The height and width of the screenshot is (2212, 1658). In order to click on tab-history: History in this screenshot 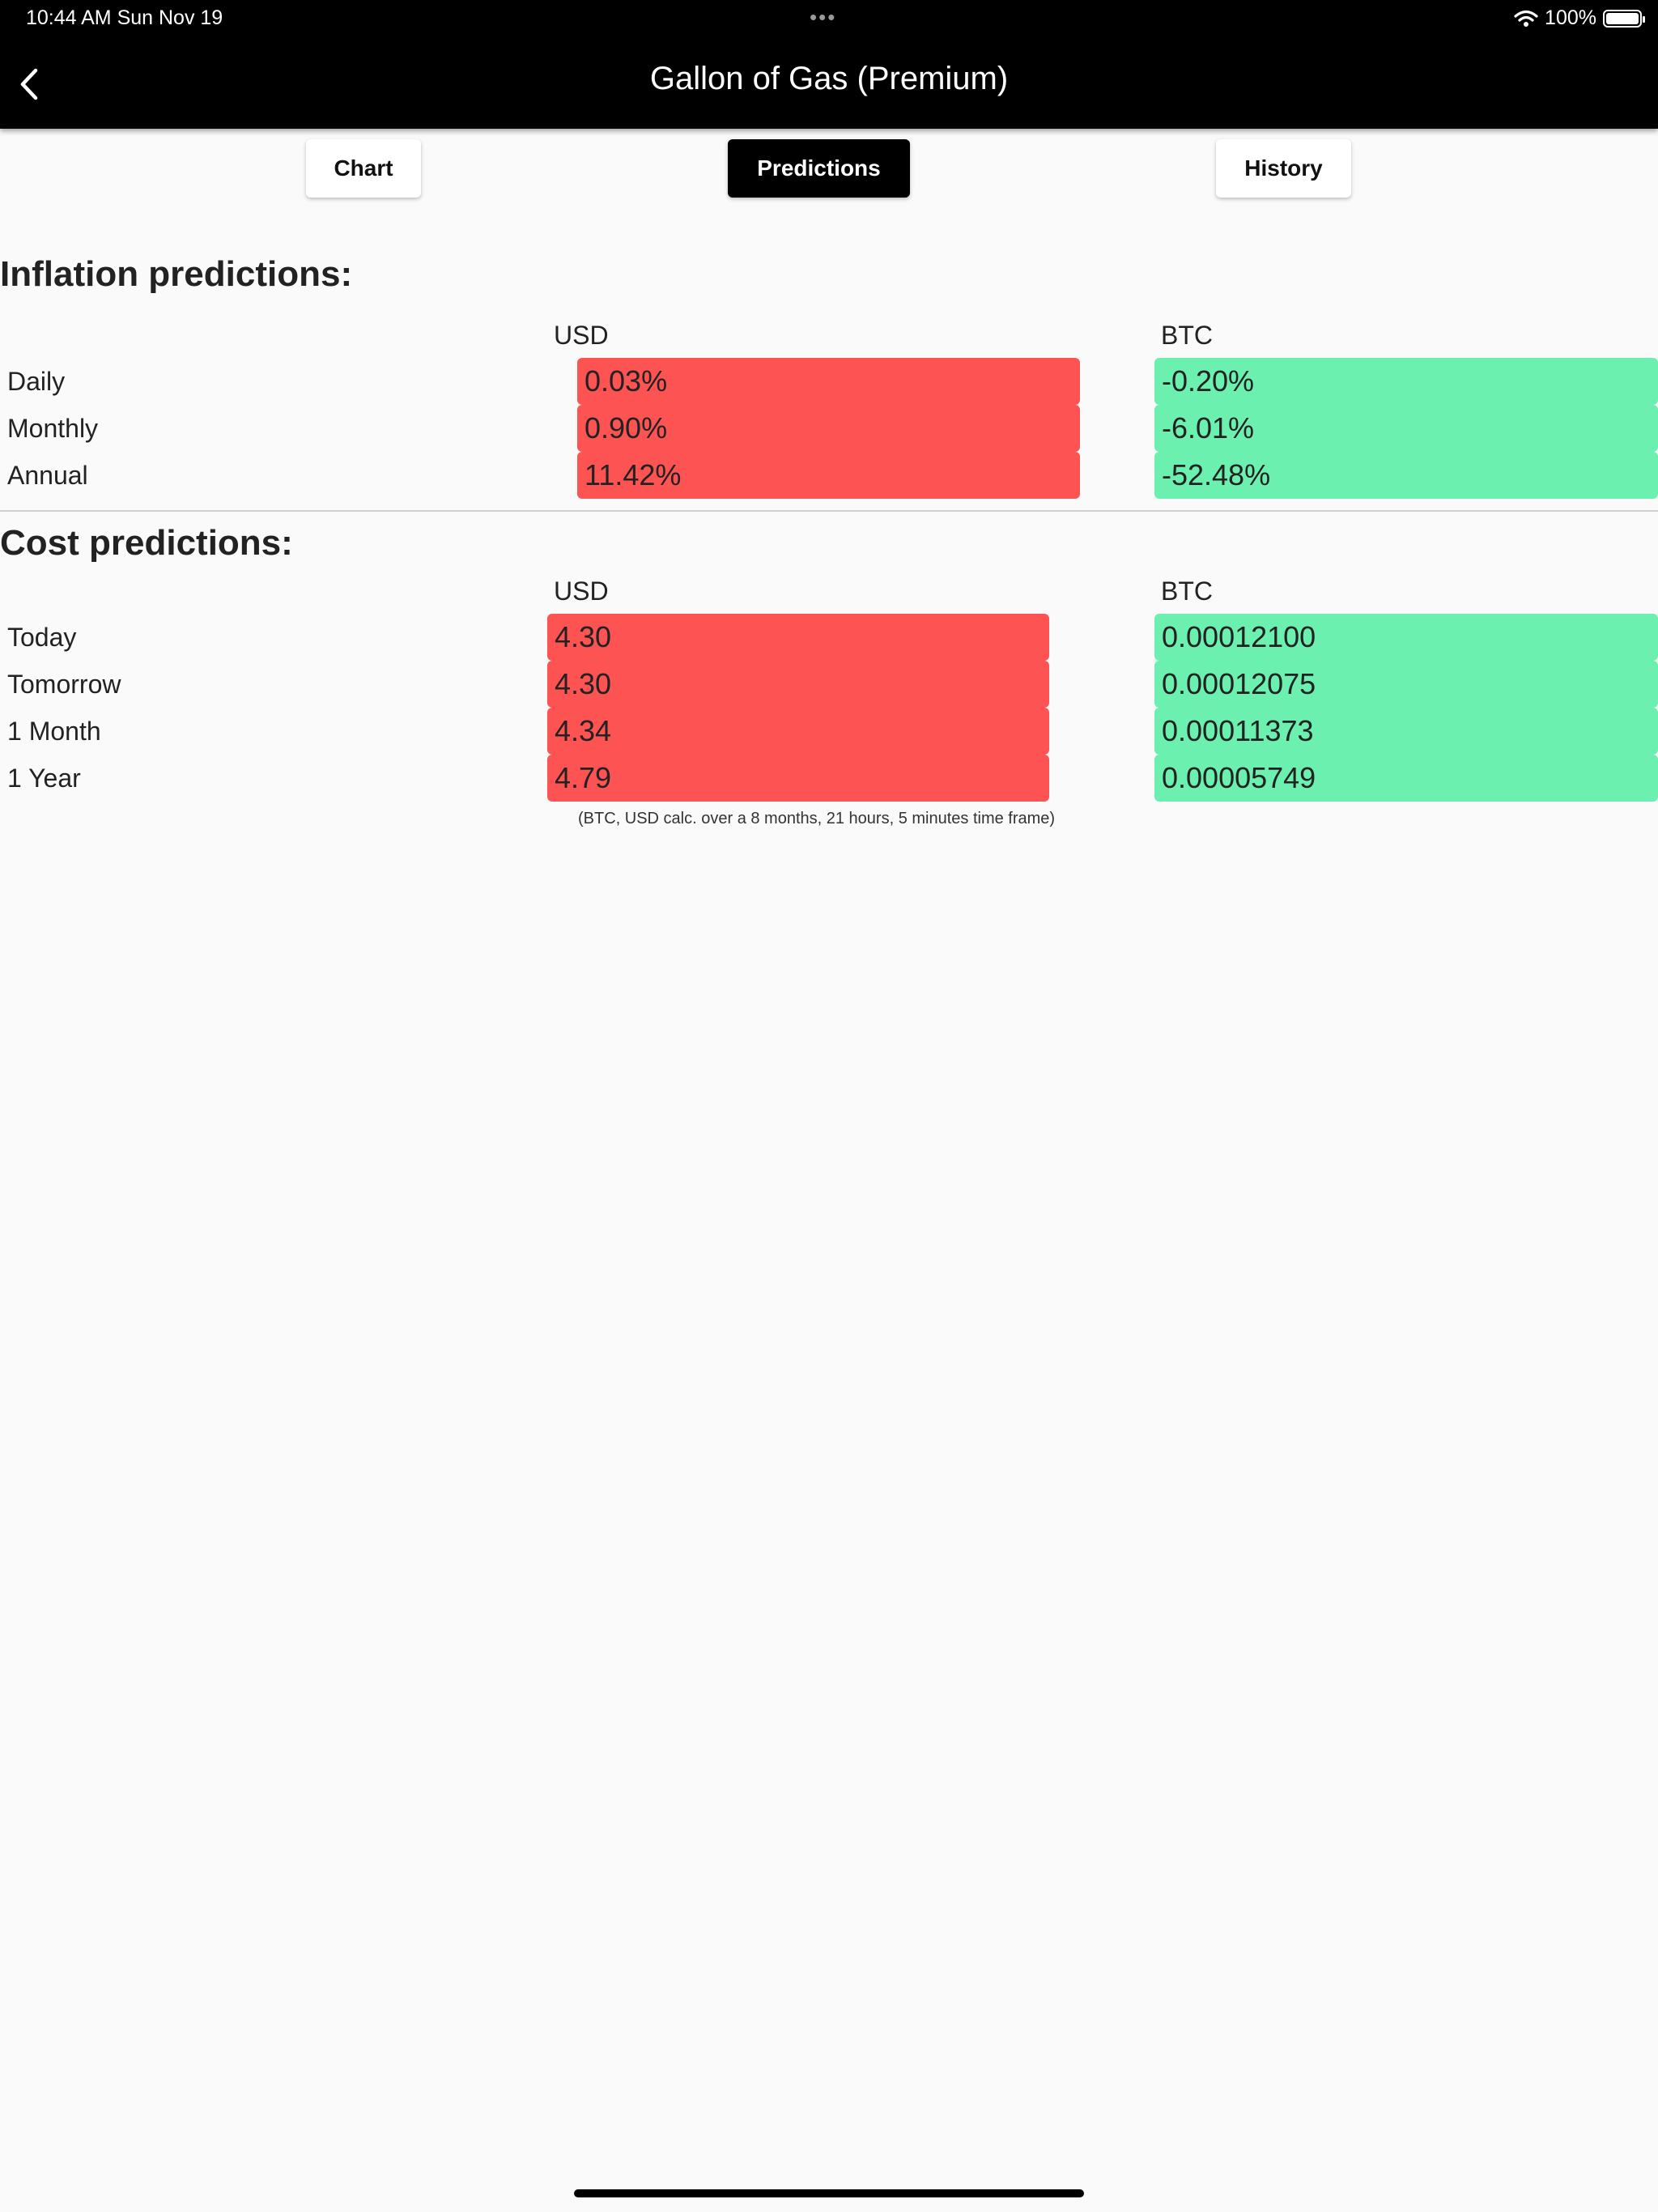, I will do `click(1283, 168)`.